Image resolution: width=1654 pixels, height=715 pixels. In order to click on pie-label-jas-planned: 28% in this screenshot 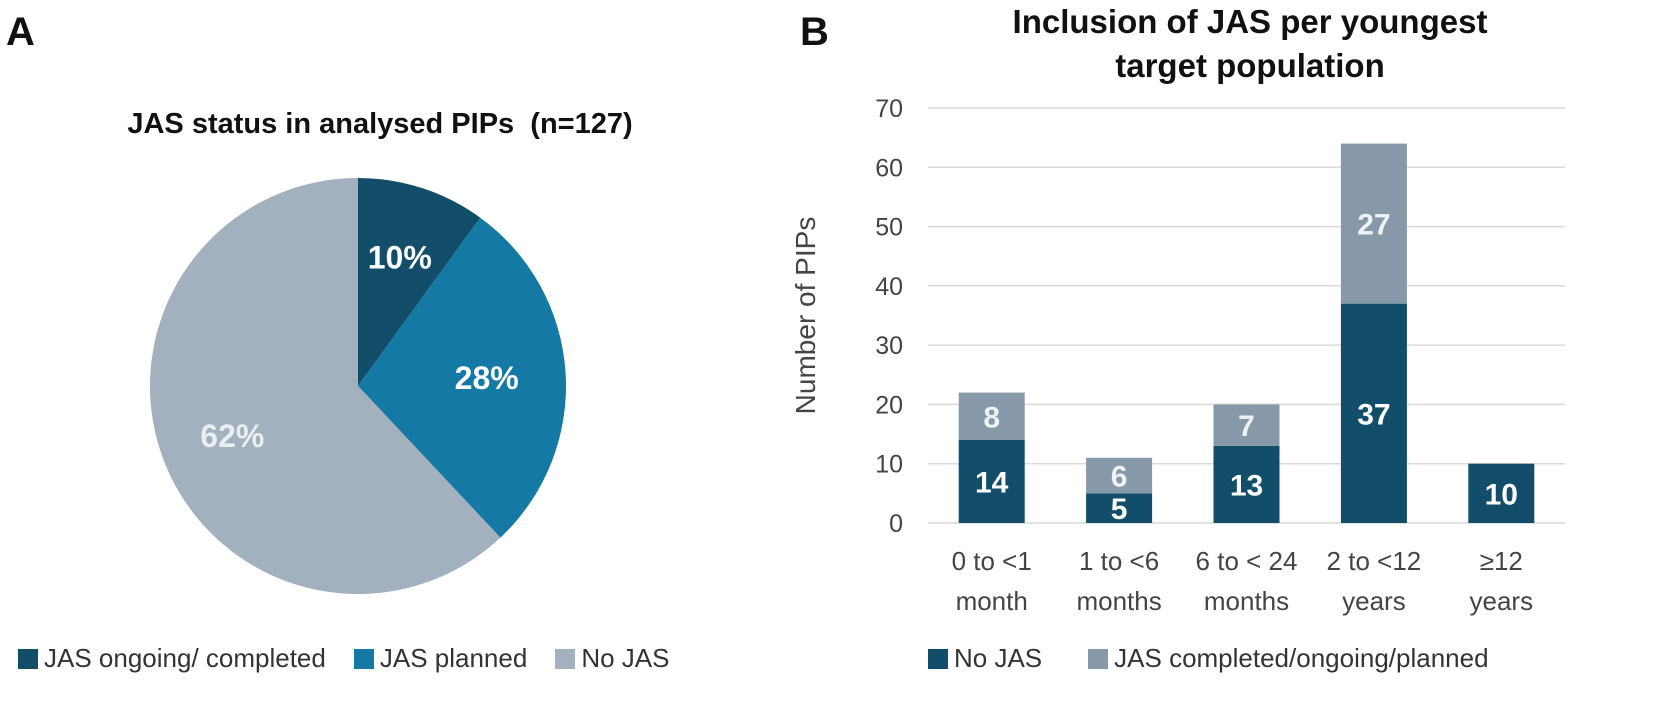, I will do `click(487, 378)`.